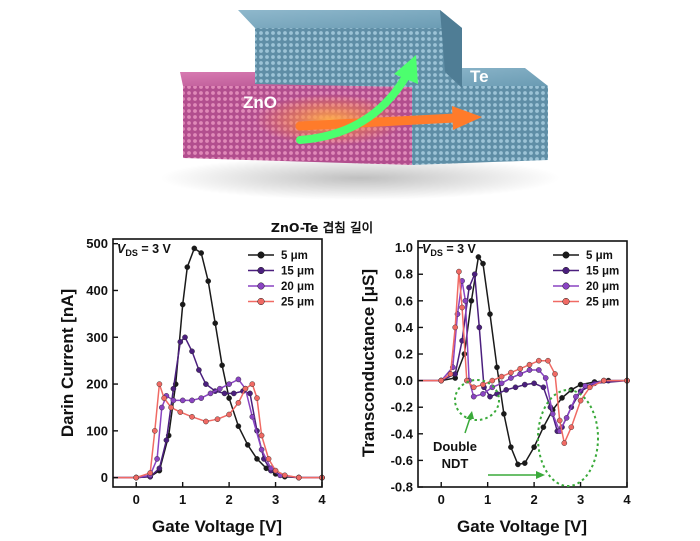 The height and width of the screenshot is (541, 700). What do you see at coordinates (97, 290) in the screenshot?
I see `y-tick-label: 400` at bounding box center [97, 290].